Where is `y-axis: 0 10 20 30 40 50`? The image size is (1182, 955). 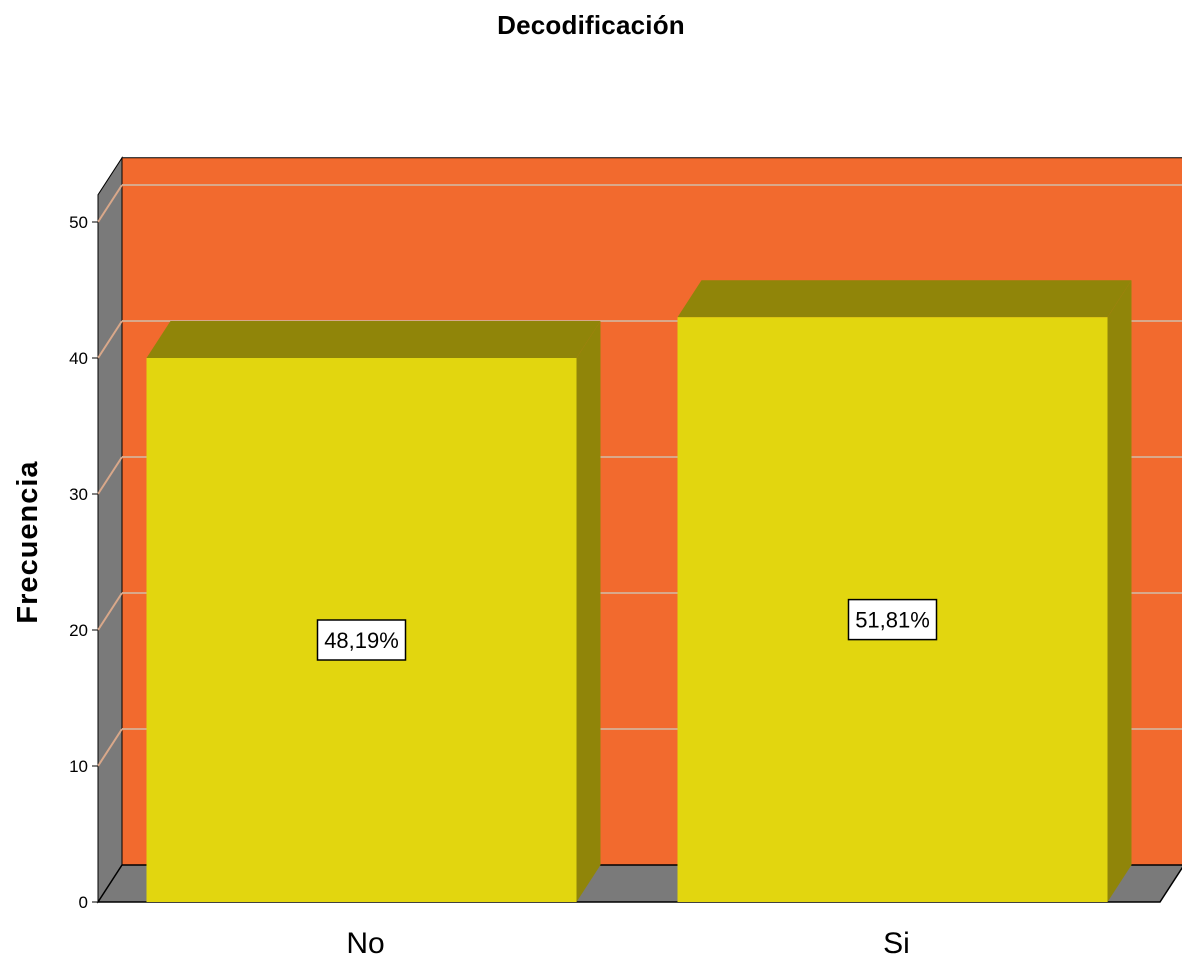
y-axis: 0 10 20 30 40 50 is located at coordinates (83, 562).